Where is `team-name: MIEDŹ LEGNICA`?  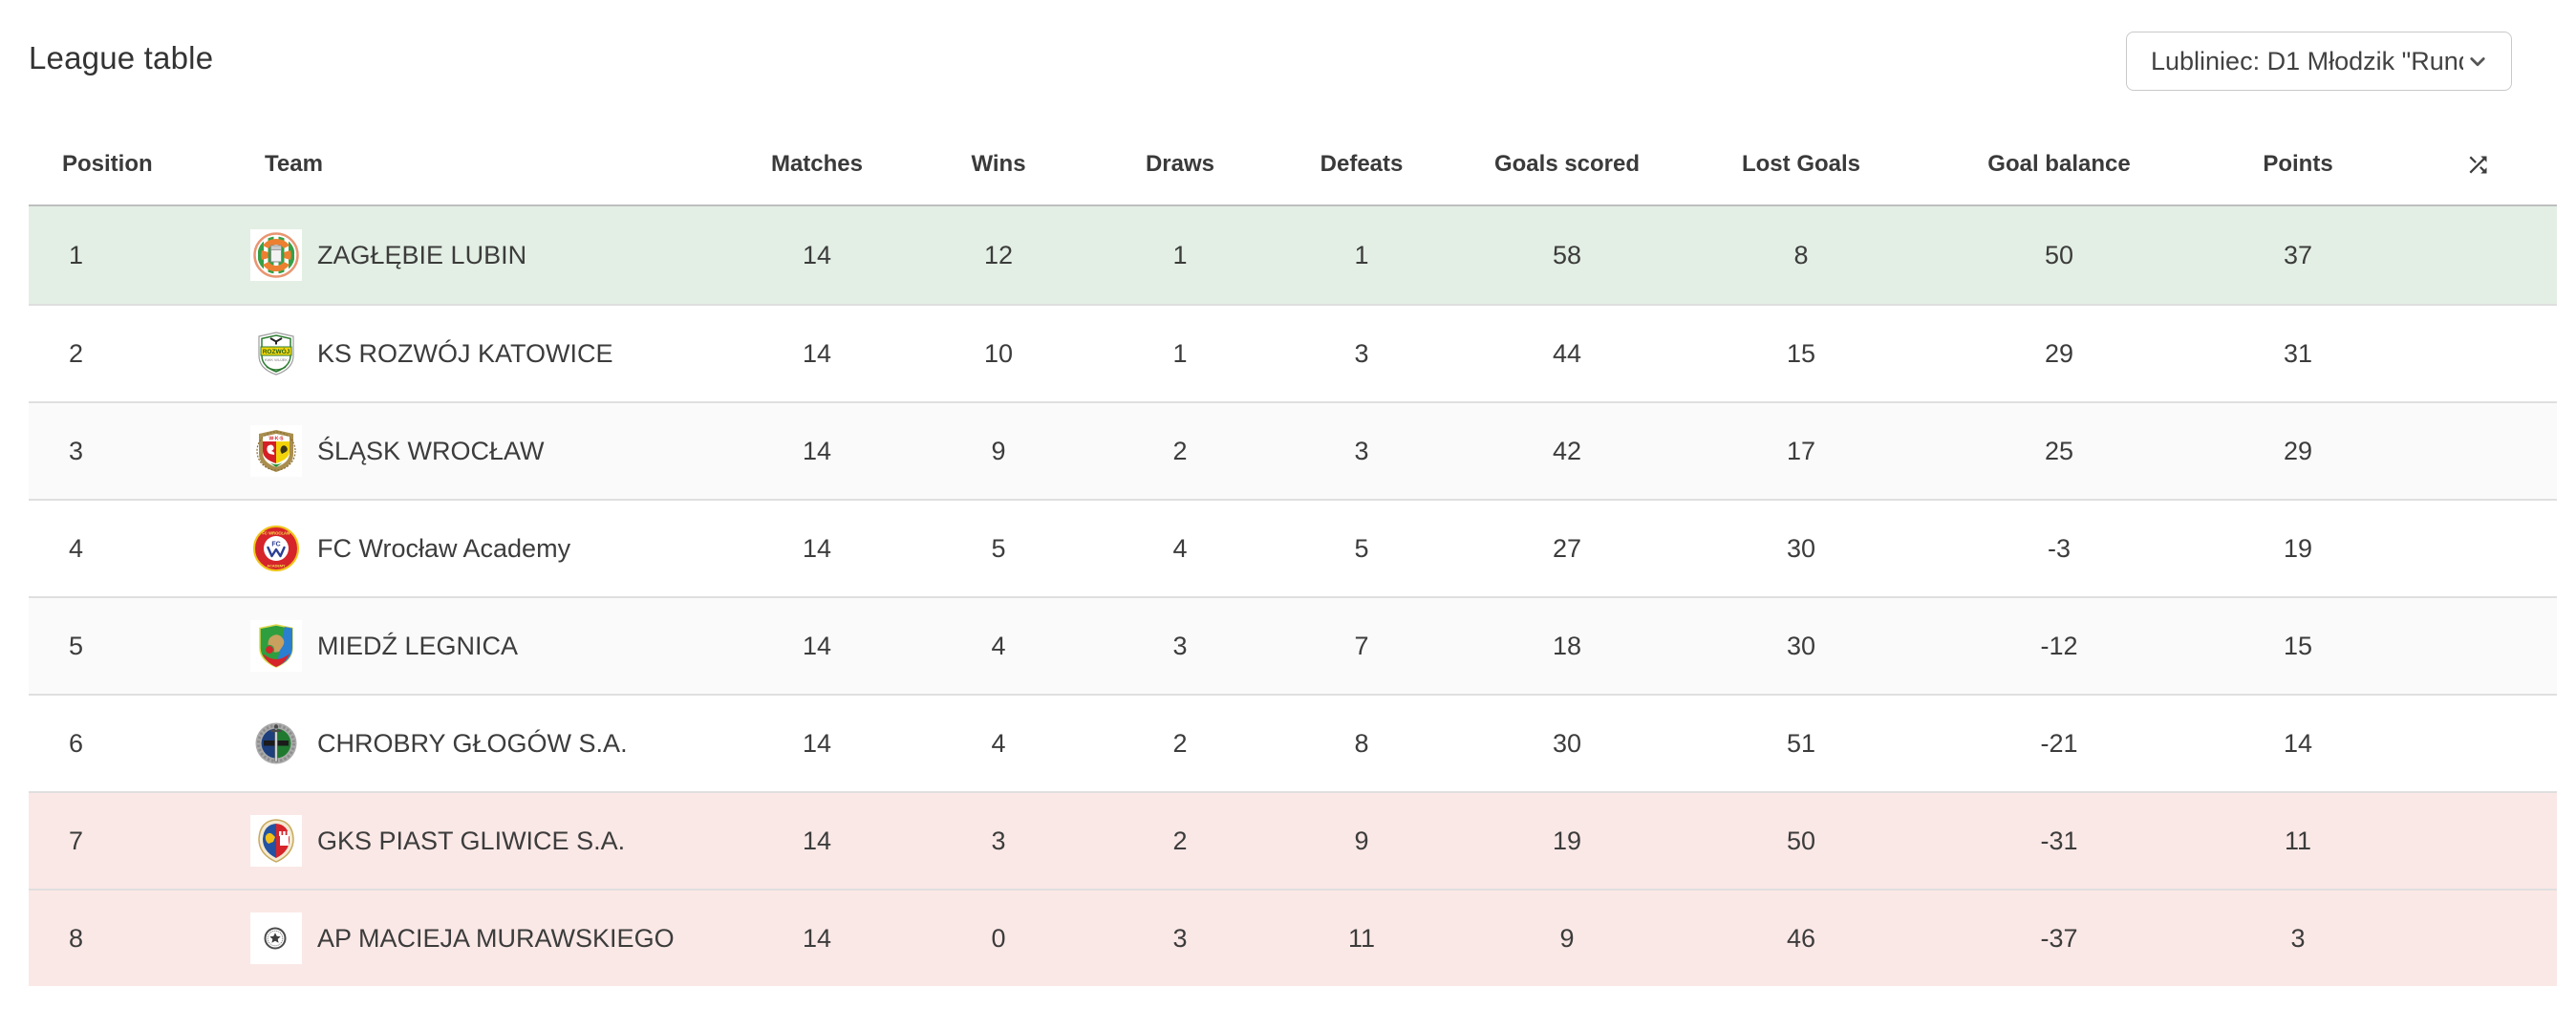 team-name: MIEDŹ LEGNICA is located at coordinates (418, 645).